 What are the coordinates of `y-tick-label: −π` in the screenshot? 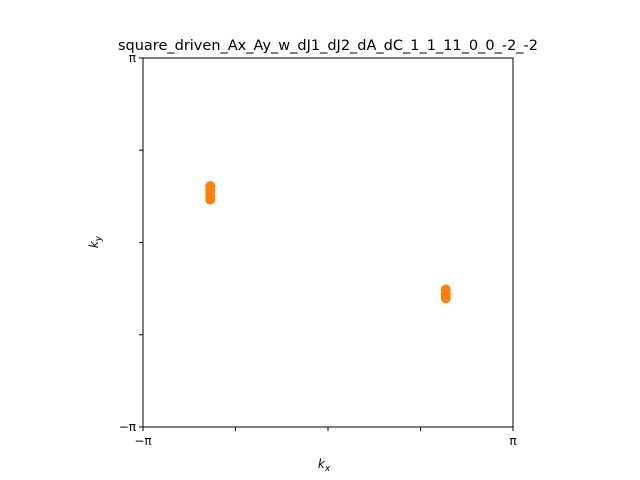 It's located at (127, 427).